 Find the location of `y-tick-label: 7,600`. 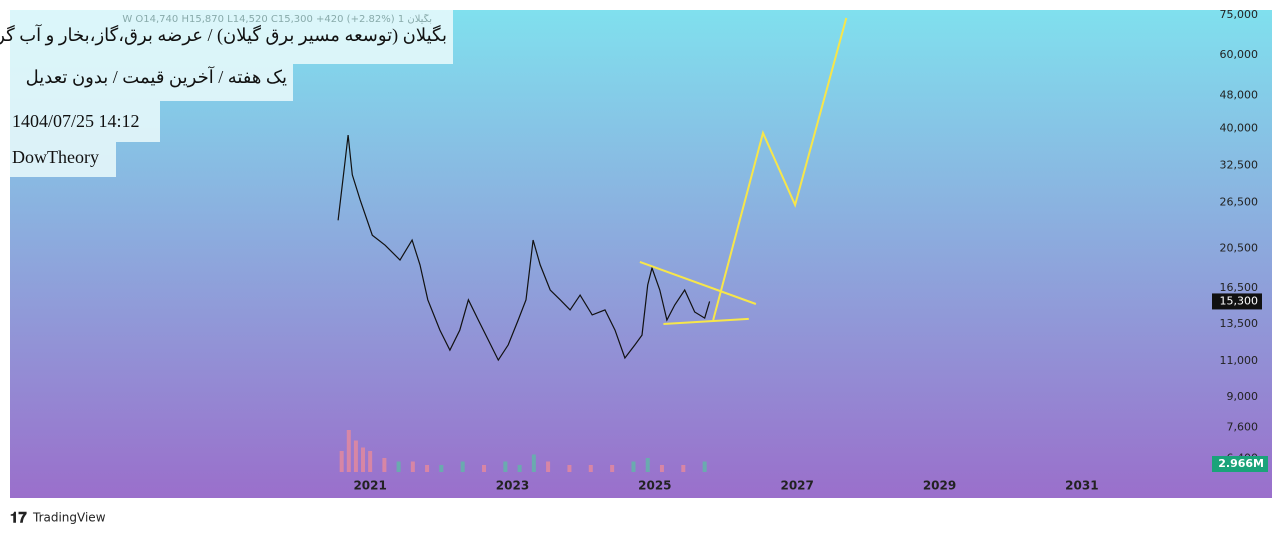

y-tick-label: 7,600 is located at coordinates (1243, 427).